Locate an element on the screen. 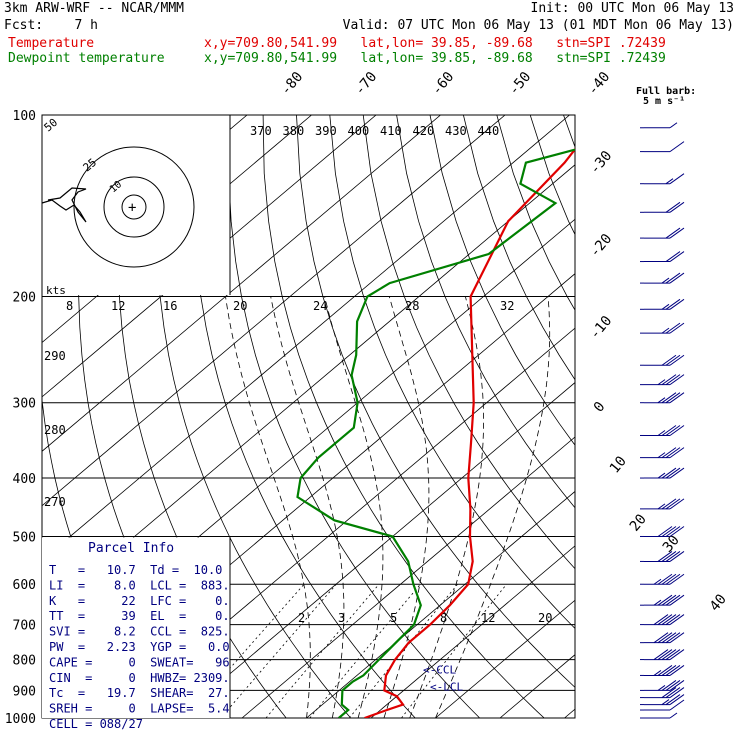 The height and width of the screenshot is (740, 740). isotherm-label: -50 is located at coordinates (520, 84).